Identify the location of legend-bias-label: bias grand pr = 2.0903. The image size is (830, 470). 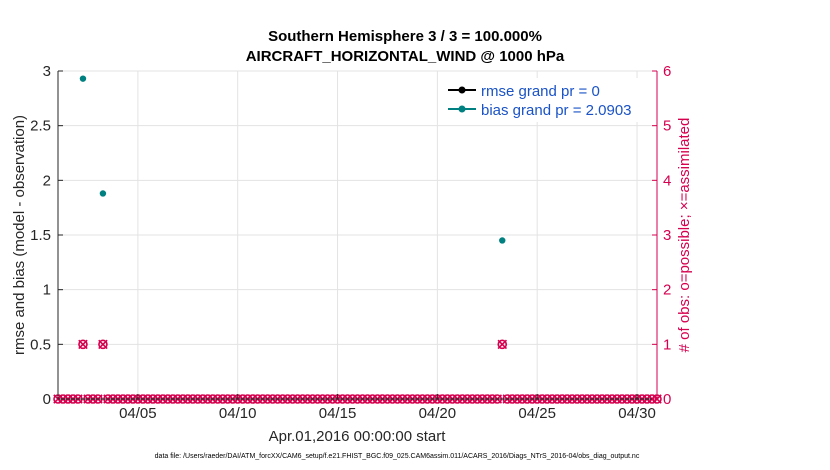
(556, 110).